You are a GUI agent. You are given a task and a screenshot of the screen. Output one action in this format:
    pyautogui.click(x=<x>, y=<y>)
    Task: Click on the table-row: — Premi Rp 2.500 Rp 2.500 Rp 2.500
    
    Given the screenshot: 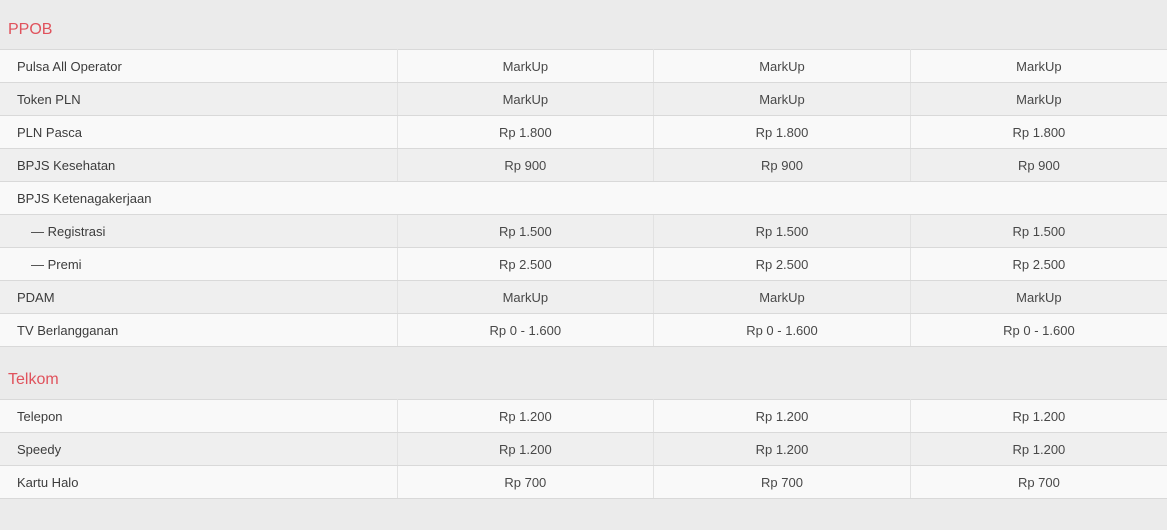 What is the action you would take?
    pyautogui.click(x=583, y=264)
    